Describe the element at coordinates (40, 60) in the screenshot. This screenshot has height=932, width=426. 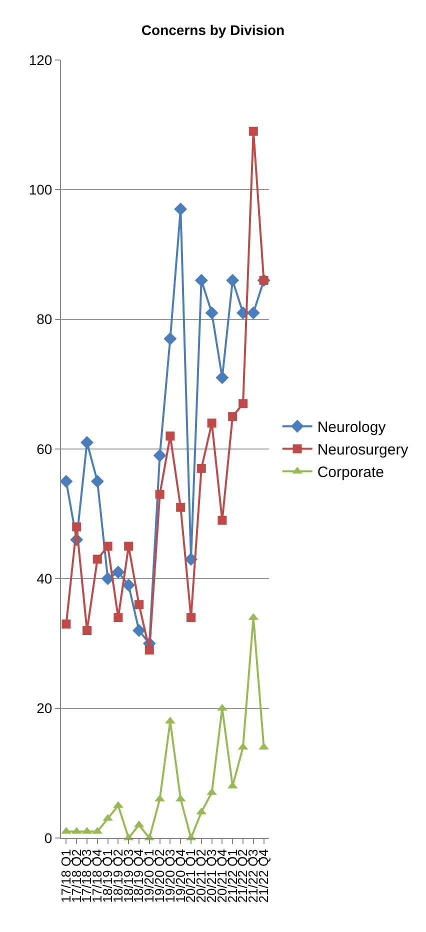
I see `y-tick-label: 120` at that location.